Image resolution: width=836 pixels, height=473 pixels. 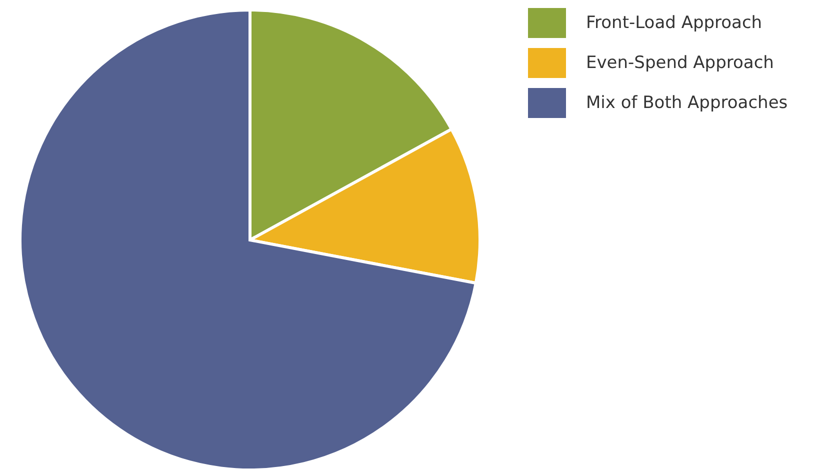 What do you see at coordinates (680, 63) in the screenshot?
I see `legend-label: Even-Spend Approach` at bounding box center [680, 63].